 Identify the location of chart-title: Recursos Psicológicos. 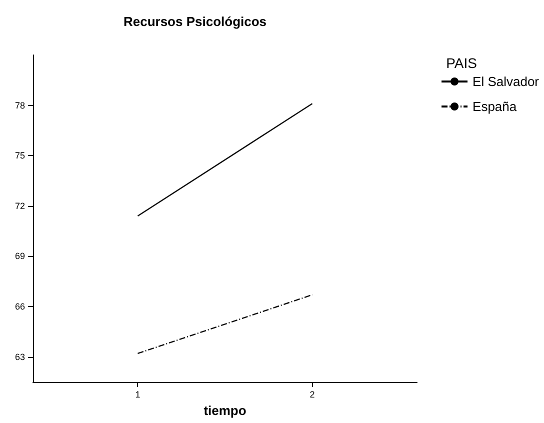
(195, 21).